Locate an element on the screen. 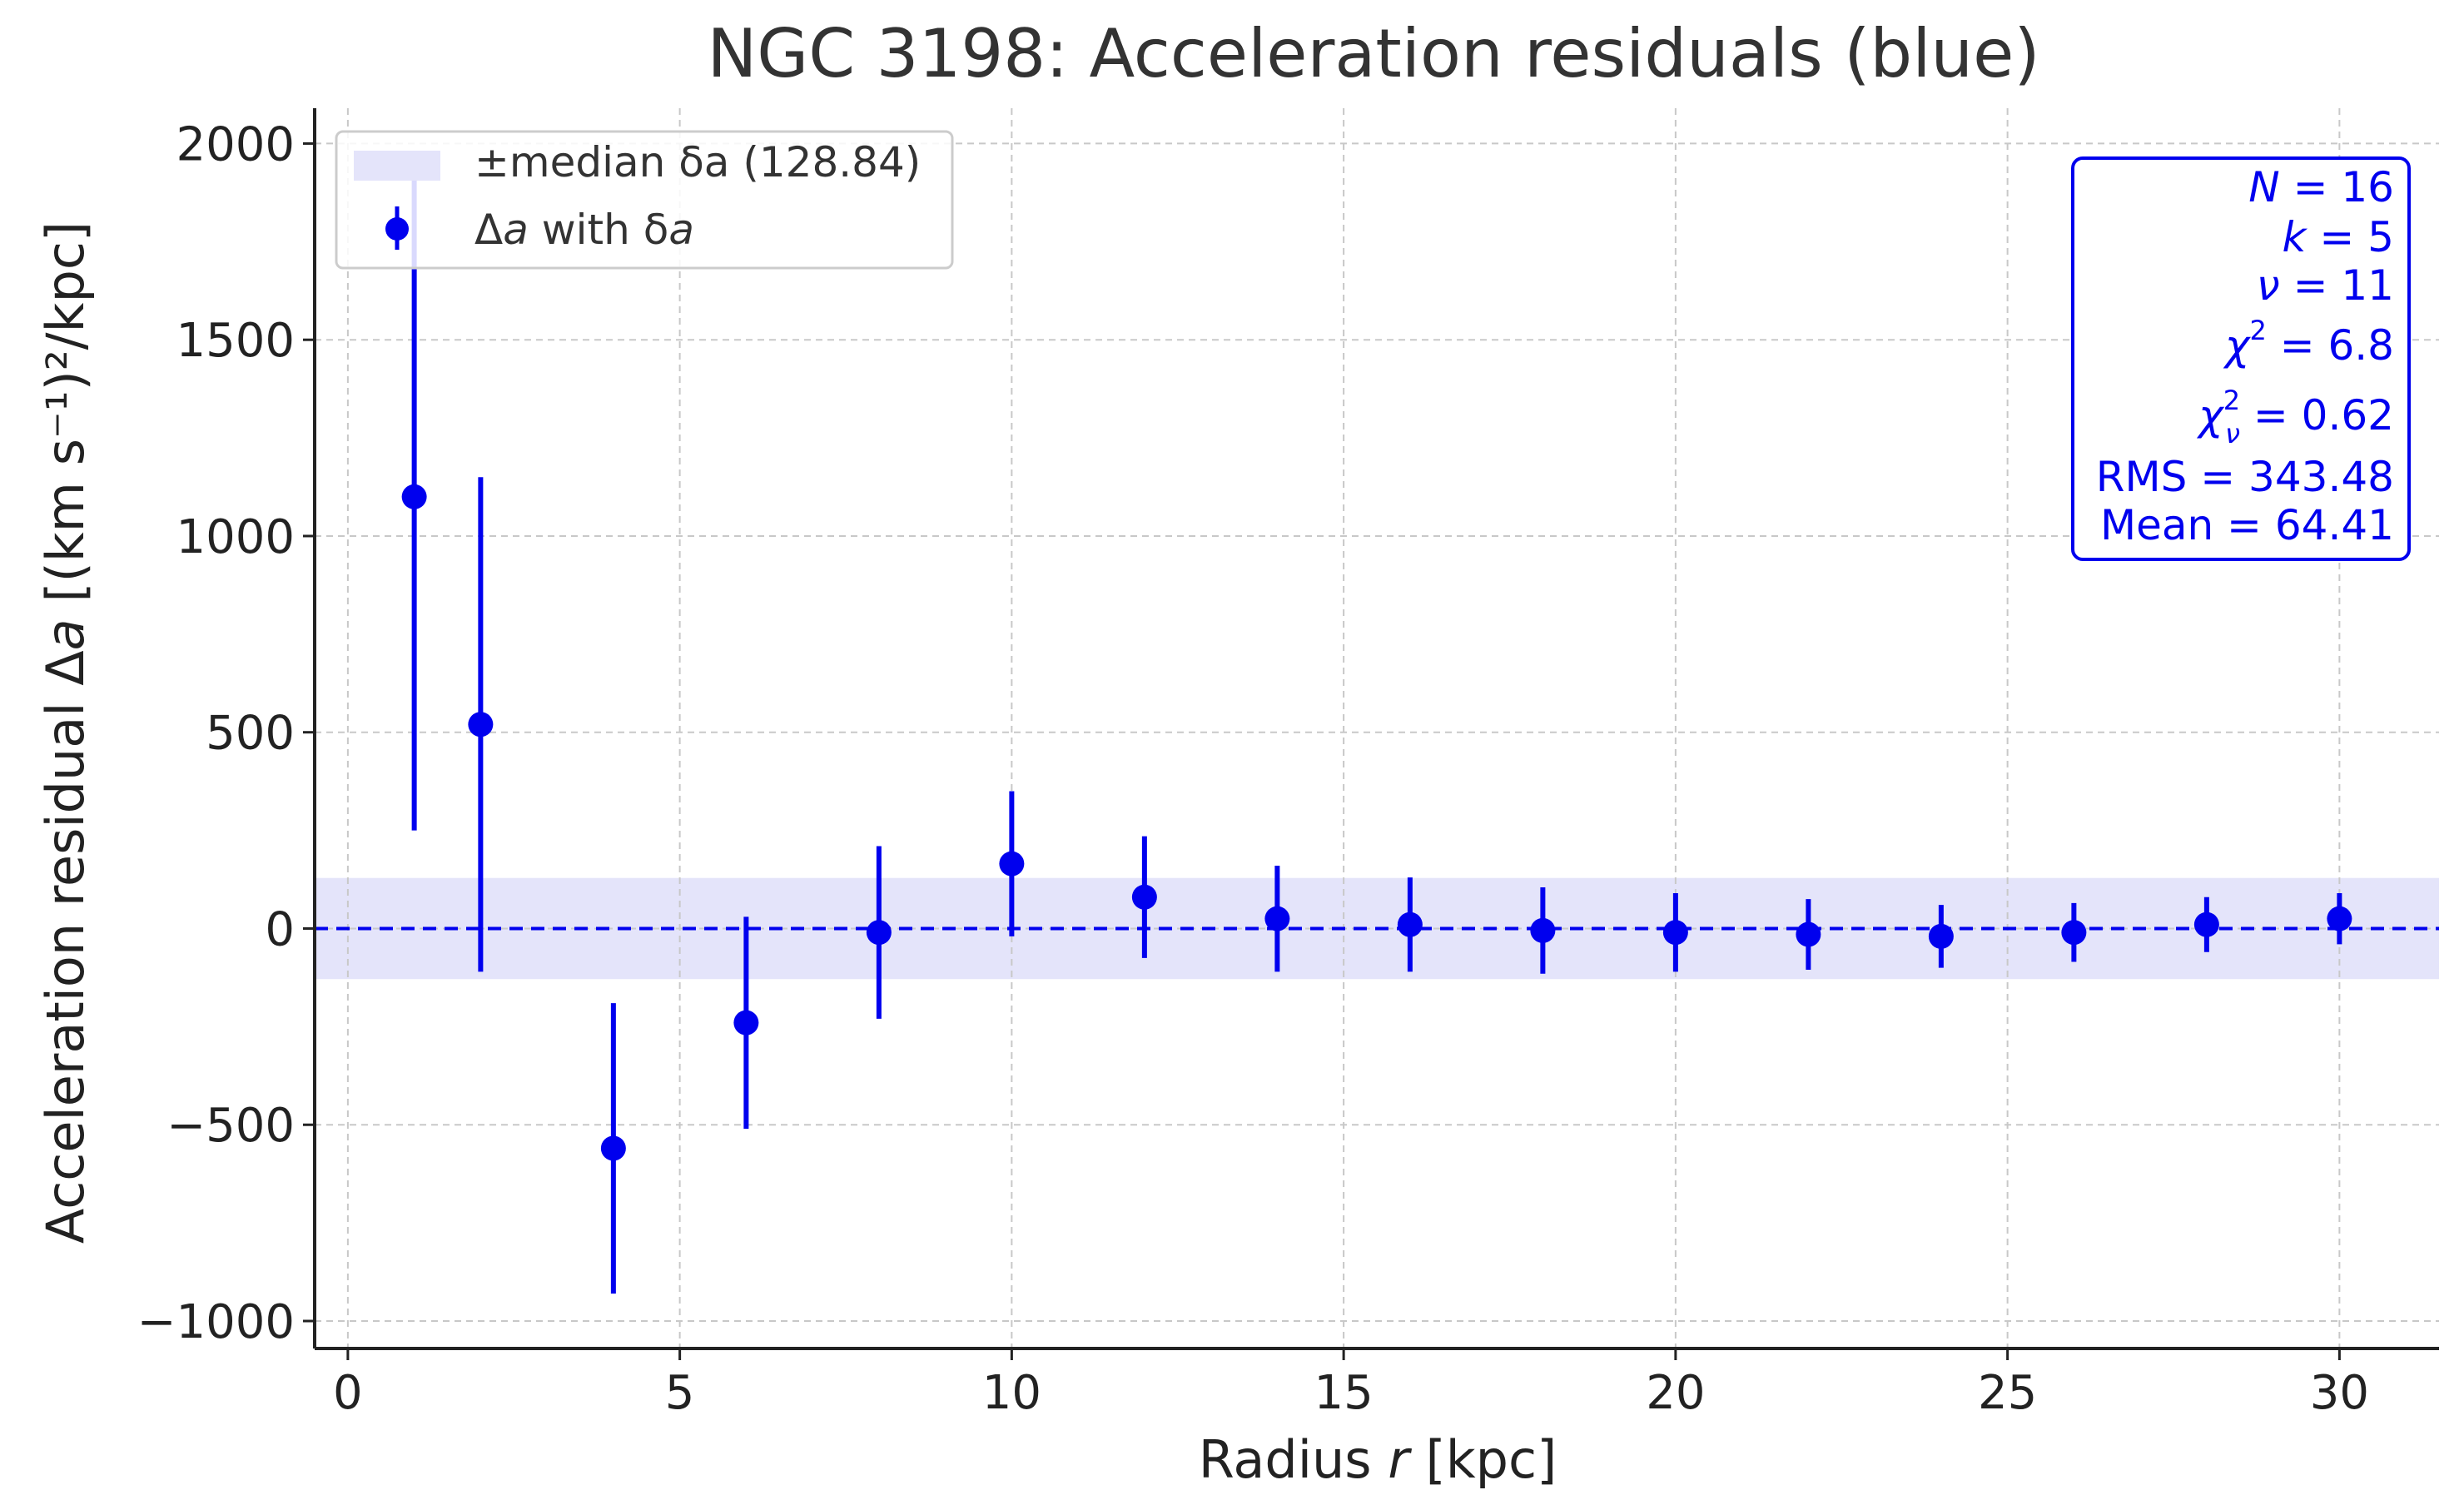 The width and height of the screenshot is (2464, 1490). stats-value: = 5 is located at coordinates (2351, 237).